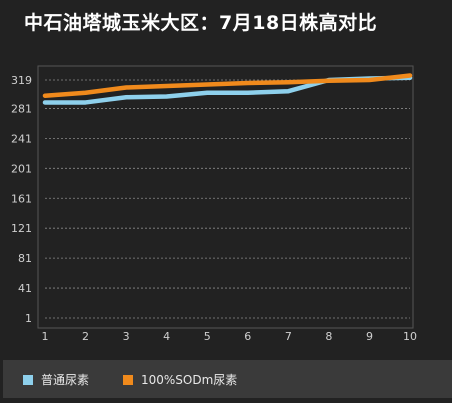 Image resolution: width=452 pixels, height=403 pixels. I want to click on x-axis-ticks: 1 2 3 4 5 6 7 8 9 10, so click(230, 336).